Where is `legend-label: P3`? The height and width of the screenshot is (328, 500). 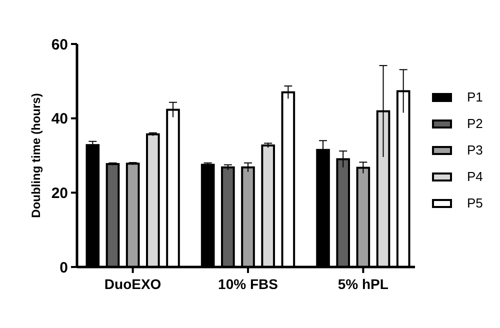
legend-label: P3 is located at coordinates (475, 150).